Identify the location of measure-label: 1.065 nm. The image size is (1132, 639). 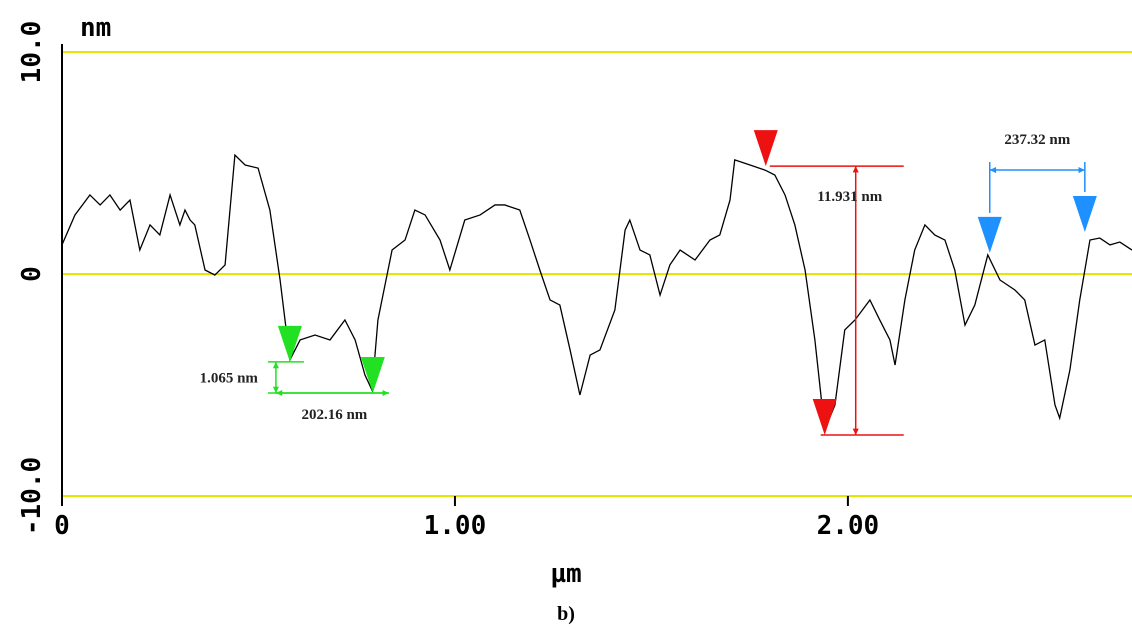
(229, 378).